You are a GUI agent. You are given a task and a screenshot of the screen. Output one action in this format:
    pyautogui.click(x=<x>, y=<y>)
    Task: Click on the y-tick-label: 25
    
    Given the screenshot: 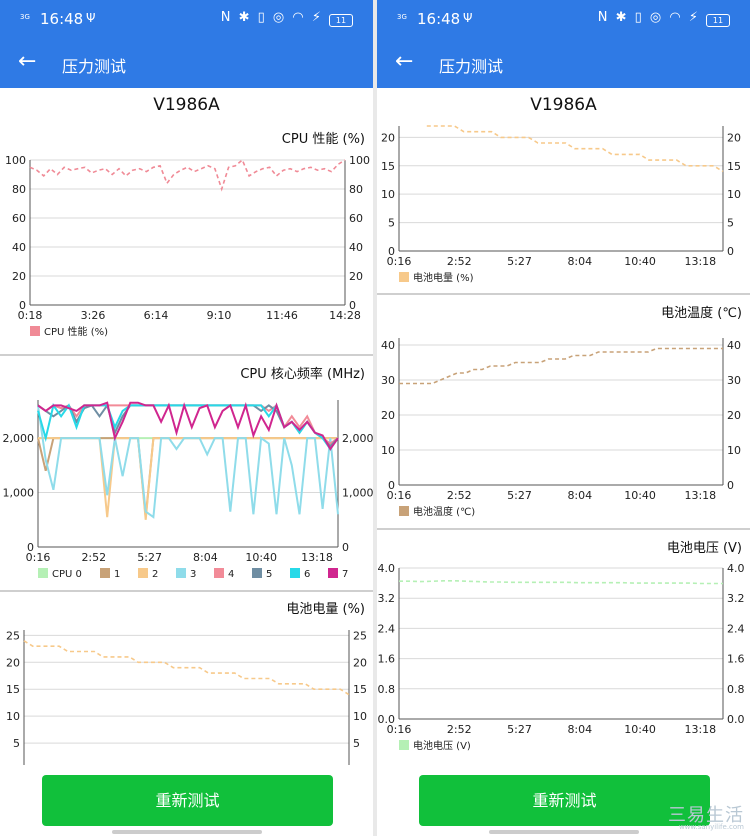 What is the action you would take?
    pyautogui.click(x=13, y=635)
    